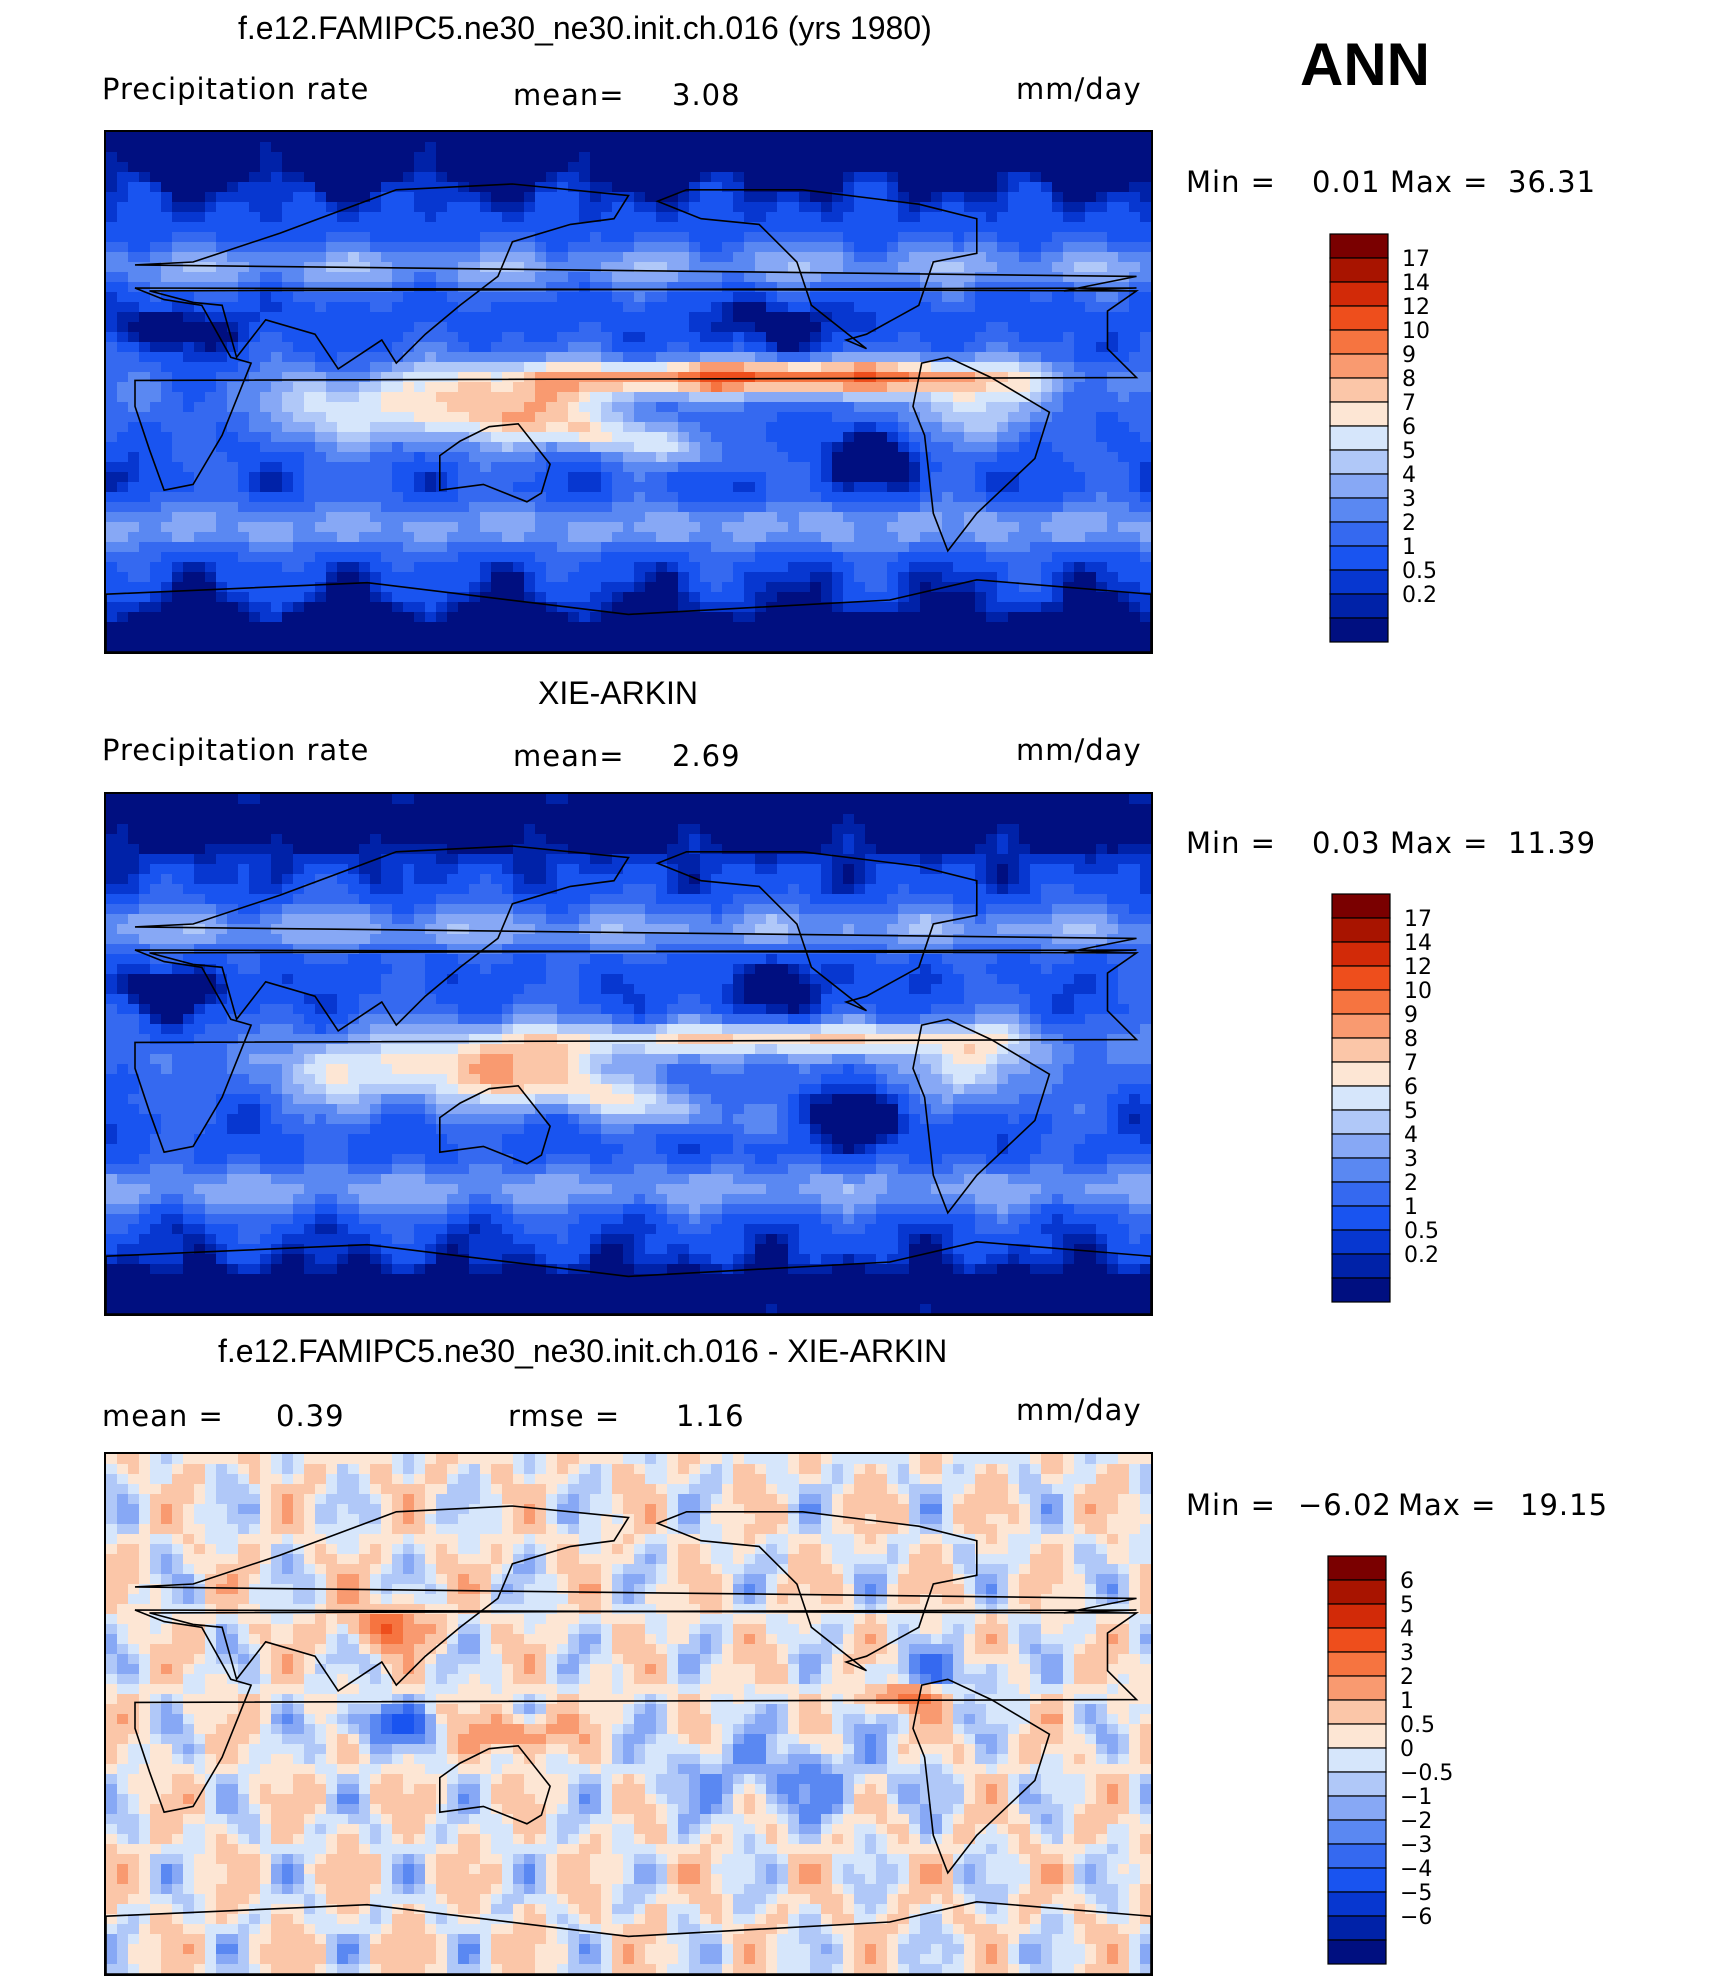 This screenshot has width=1710, height=1979. Describe the element at coordinates (1416, 1845) in the screenshot. I see `colorbar-tick-label: −3` at that location.